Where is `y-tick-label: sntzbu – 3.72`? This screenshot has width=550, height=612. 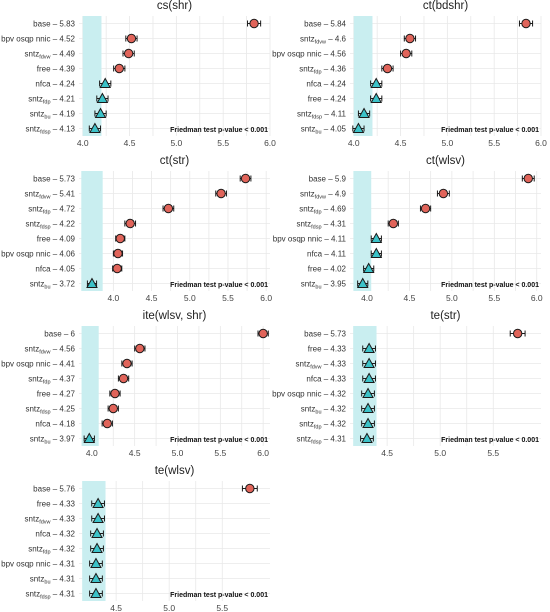
y-tick-label: sntzbu – 3.72 is located at coordinates (53, 285).